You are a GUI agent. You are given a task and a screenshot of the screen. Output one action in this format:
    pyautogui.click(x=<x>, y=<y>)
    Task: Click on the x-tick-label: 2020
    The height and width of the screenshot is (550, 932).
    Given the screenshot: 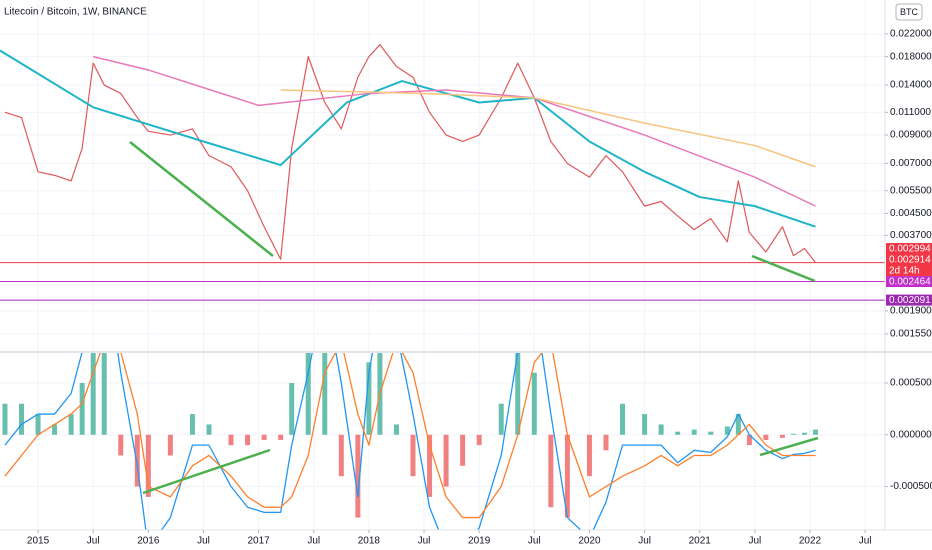 What is the action you would take?
    pyautogui.click(x=589, y=541)
    